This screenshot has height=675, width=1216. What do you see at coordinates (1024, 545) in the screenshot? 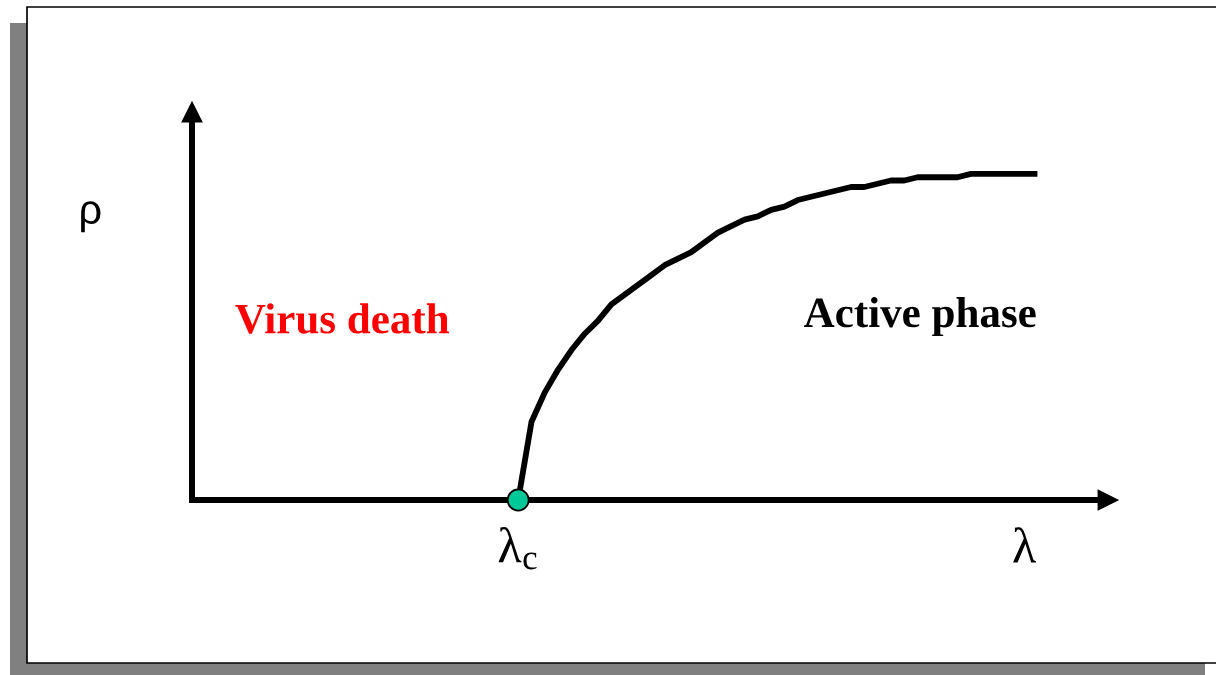
I see `x-tick-label: λ` at bounding box center [1024, 545].